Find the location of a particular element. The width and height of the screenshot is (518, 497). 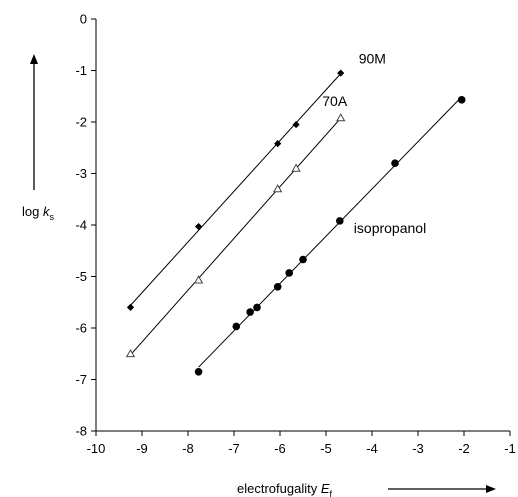

y-tick-label: -3 is located at coordinates (81, 173).